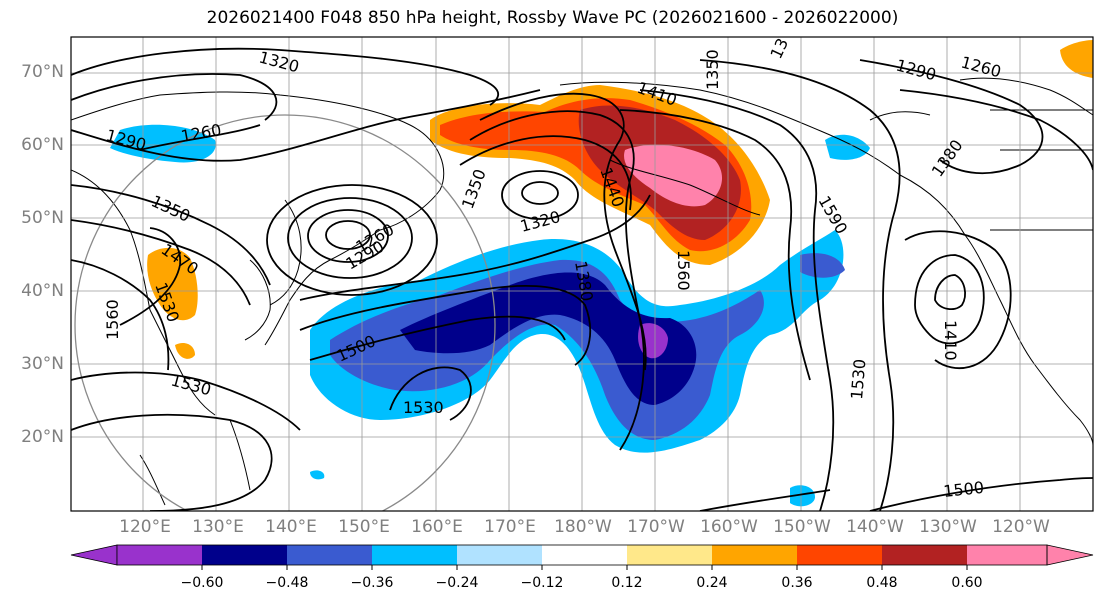  What do you see at coordinates (145, 527) in the screenshot?
I see `lon-label: 120°E` at bounding box center [145, 527].